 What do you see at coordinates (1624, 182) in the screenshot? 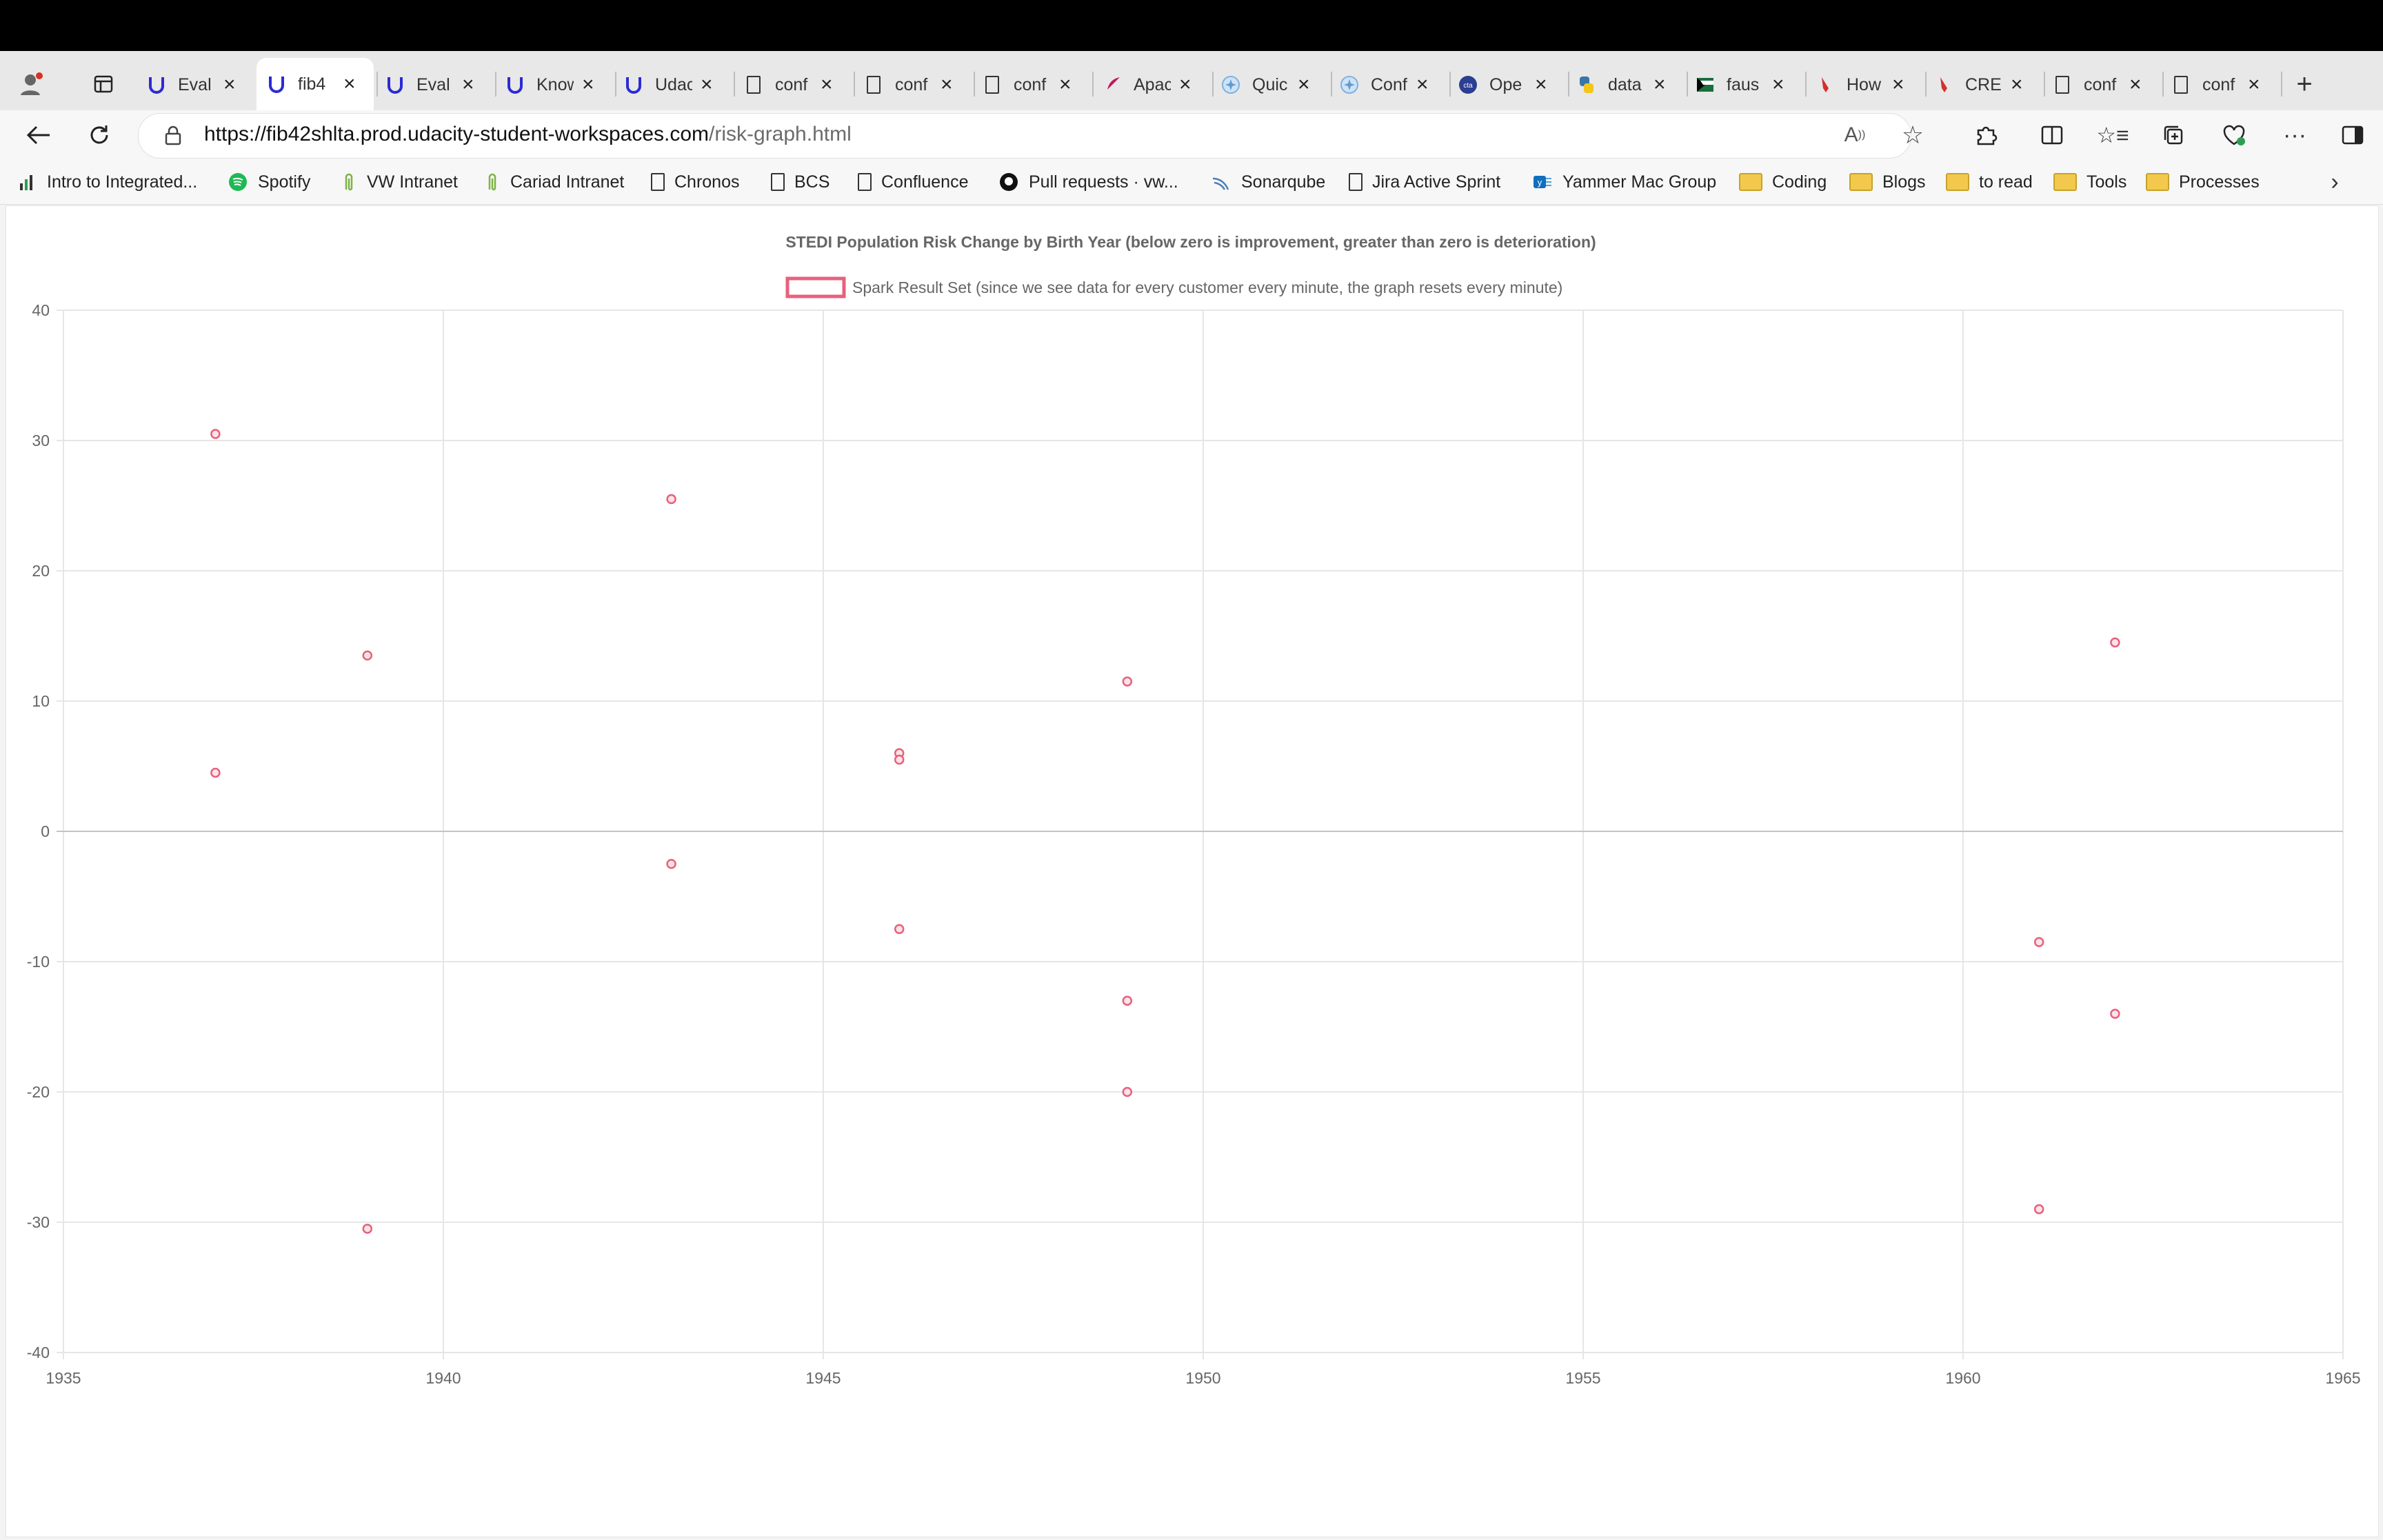
I see `bookmark-item: y Yammer Mac Group` at bounding box center [1624, 182].